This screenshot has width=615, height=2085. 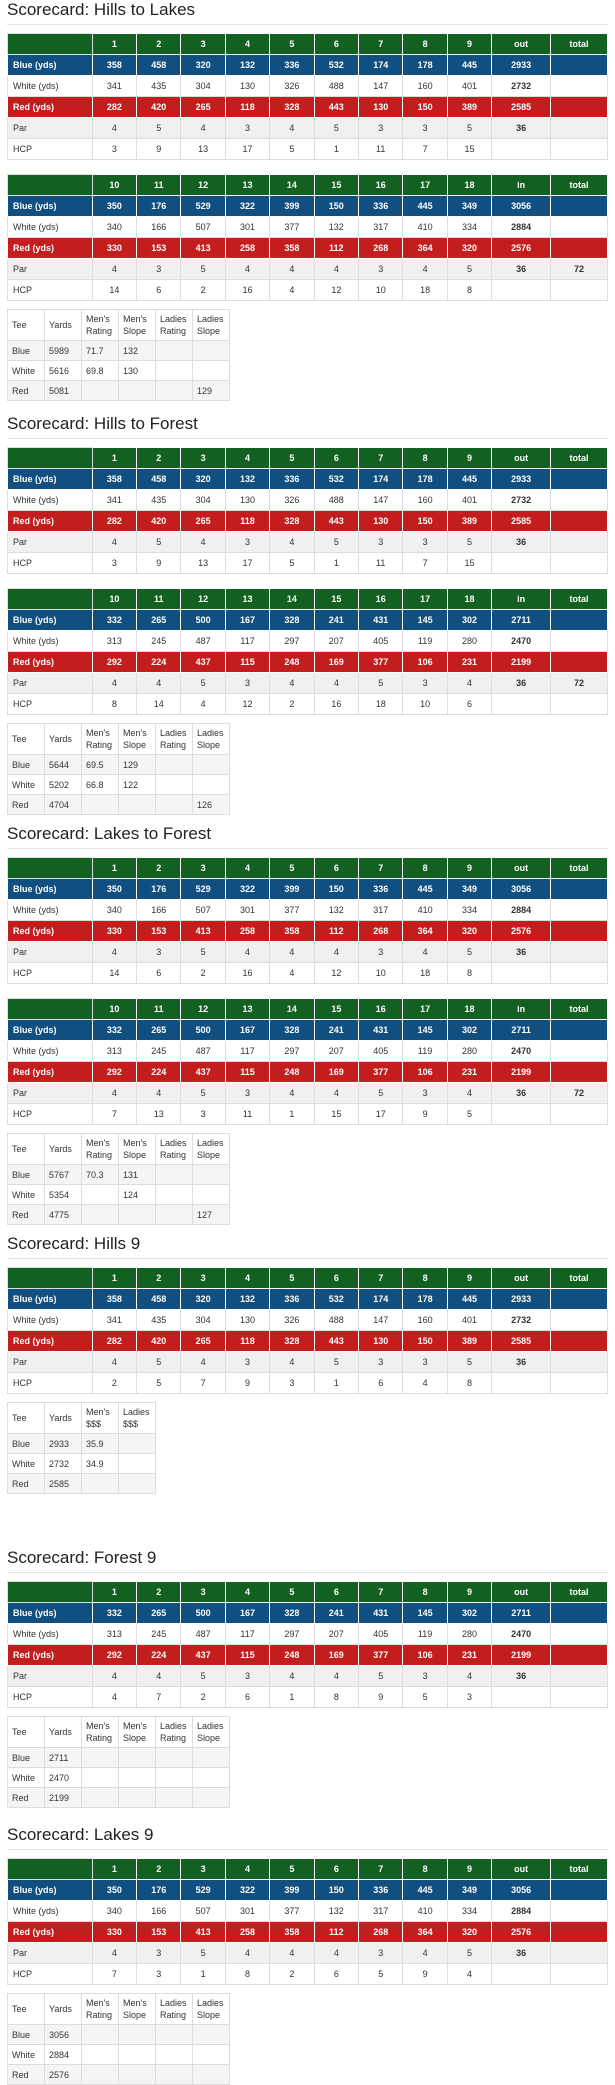 What do you see at coordinates (114, 662) in the screenshot?
I see `hole-value-cell: 292` at bounding box center [114, 662].